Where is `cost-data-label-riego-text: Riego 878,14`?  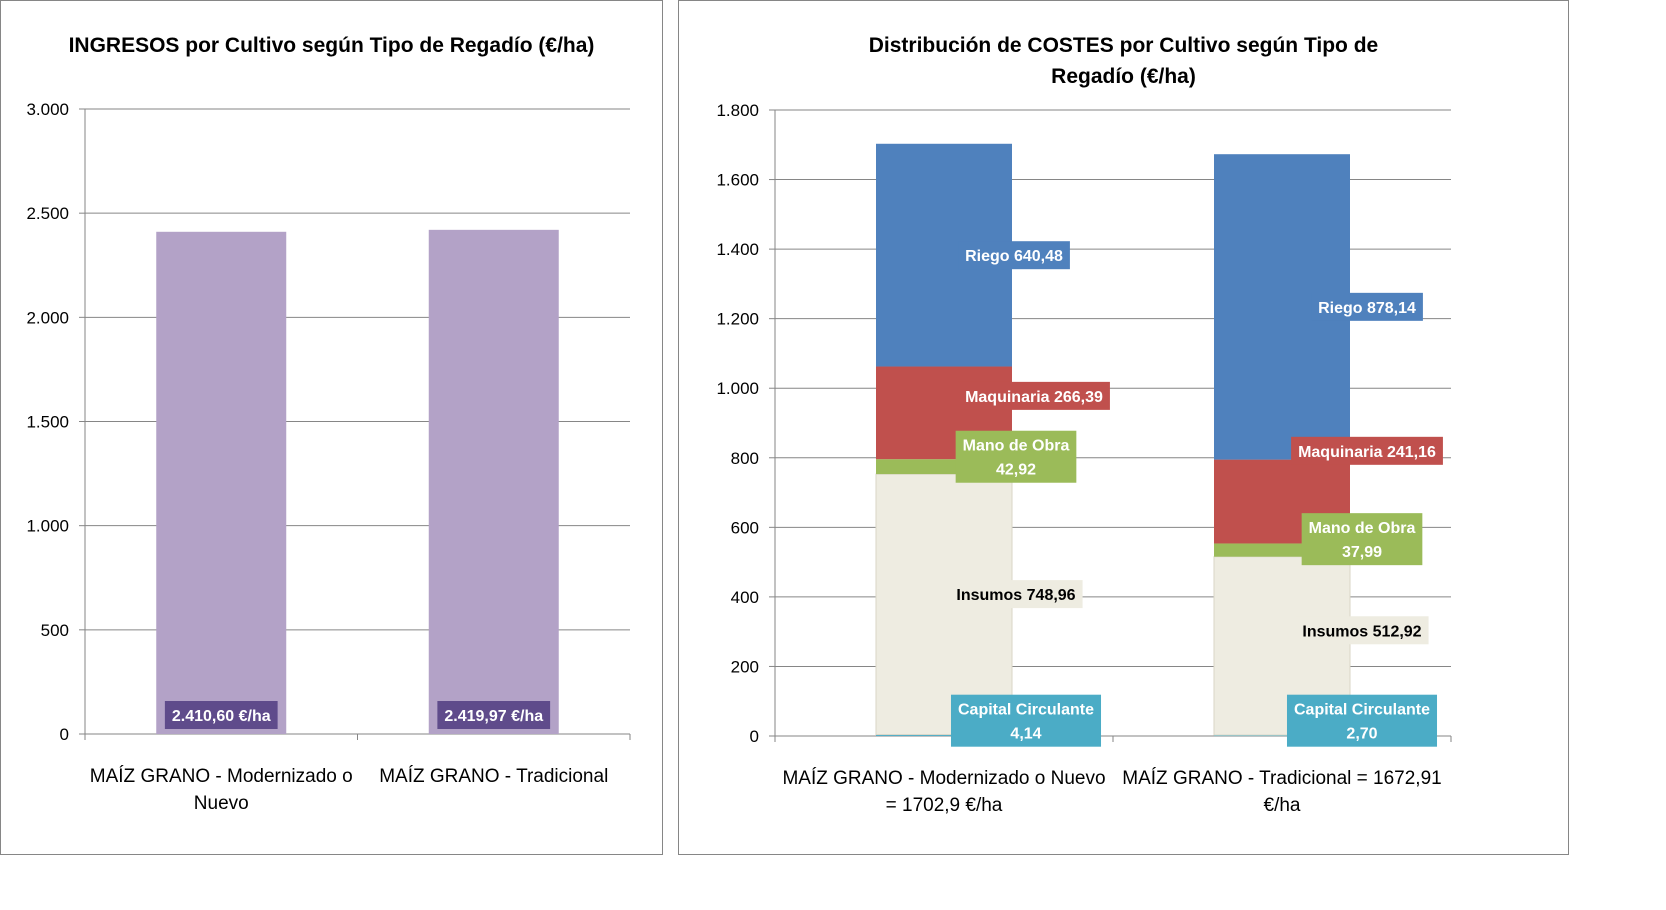 cost-data-label-riego-text: Riego 878,14 is located at coordinates (1367, 308).